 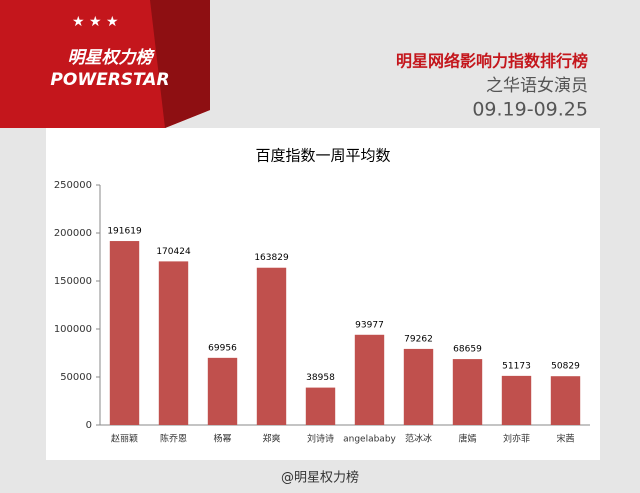 What do you see at coordinates (271, 258) in the screenshot?
I see `value-label: 163829` at bounding box center [271, 258].